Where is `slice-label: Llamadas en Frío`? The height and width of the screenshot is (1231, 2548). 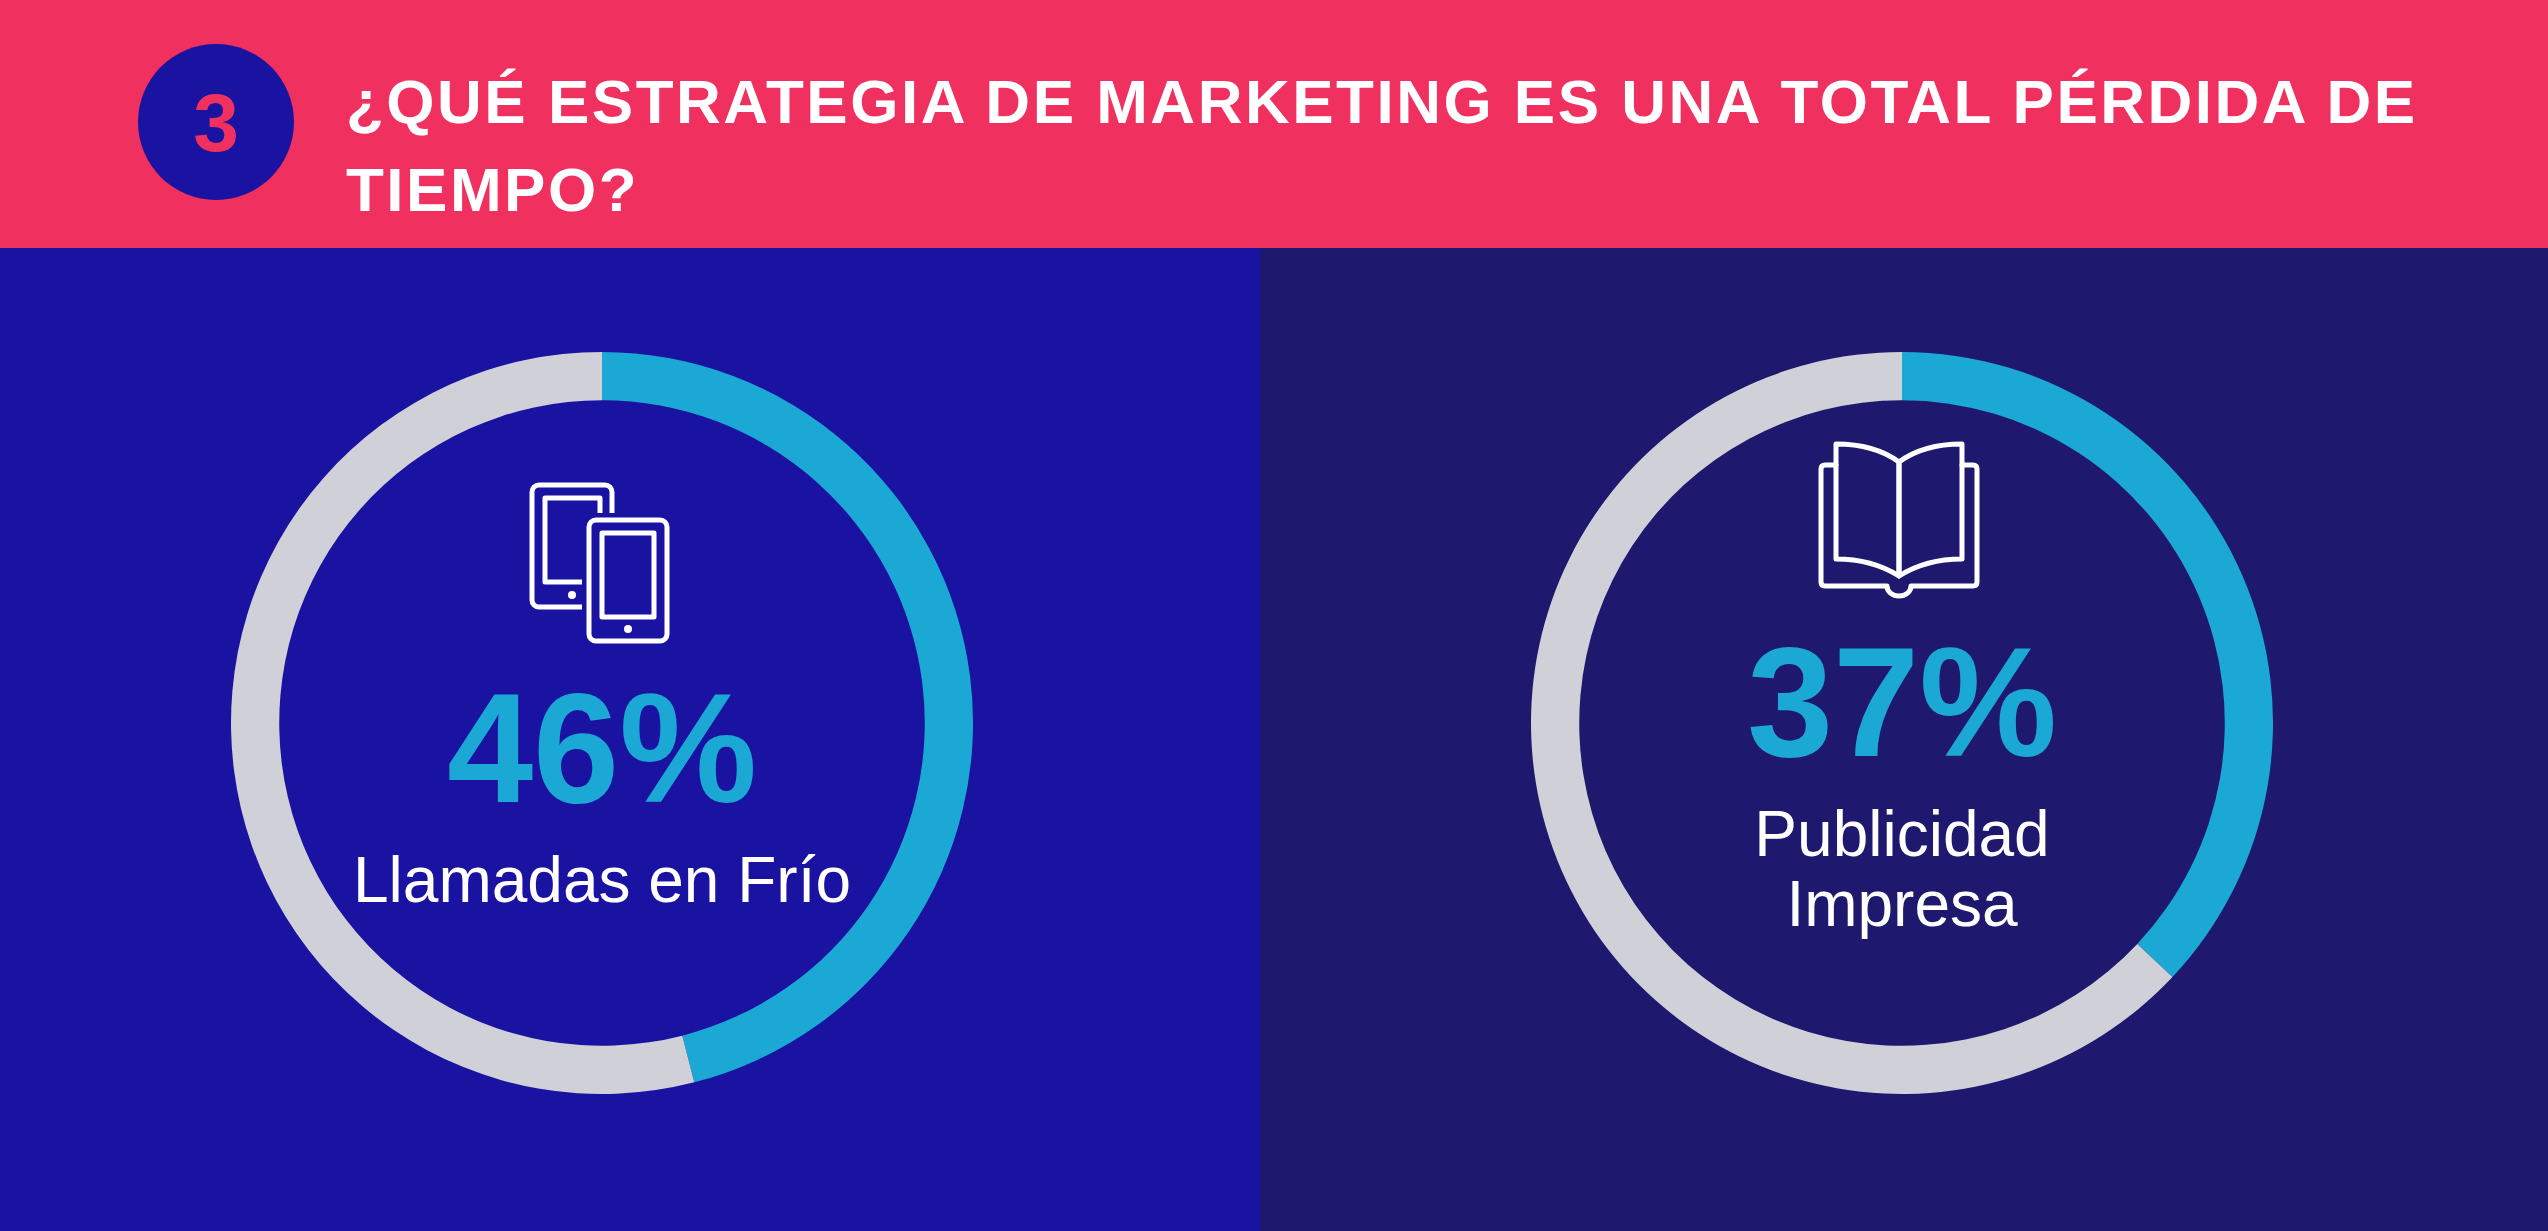
slice-label: Llamadas en Frío is located at coordinates (602, 880).